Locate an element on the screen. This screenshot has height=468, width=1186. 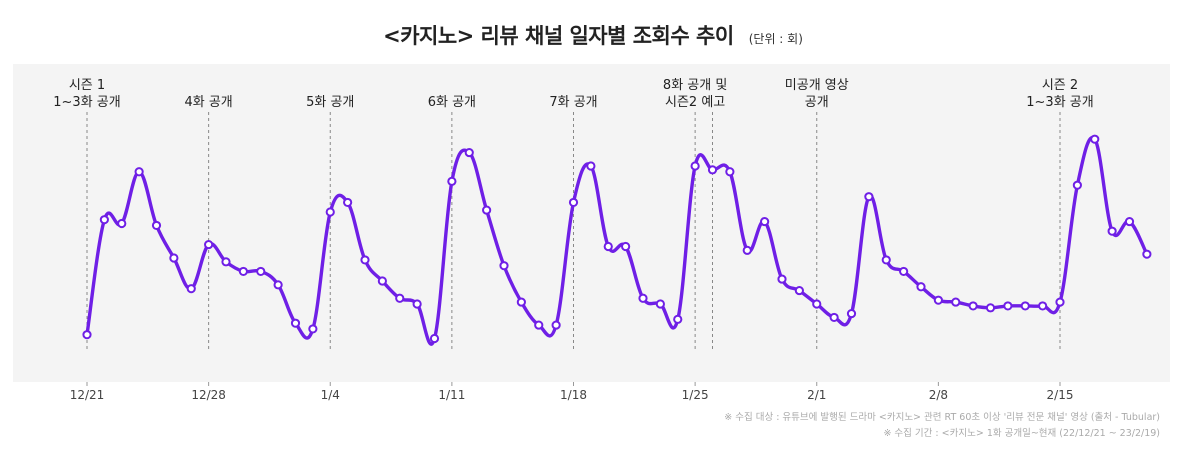
event-label: 5화 공개 is located at coordinates (330, 102).